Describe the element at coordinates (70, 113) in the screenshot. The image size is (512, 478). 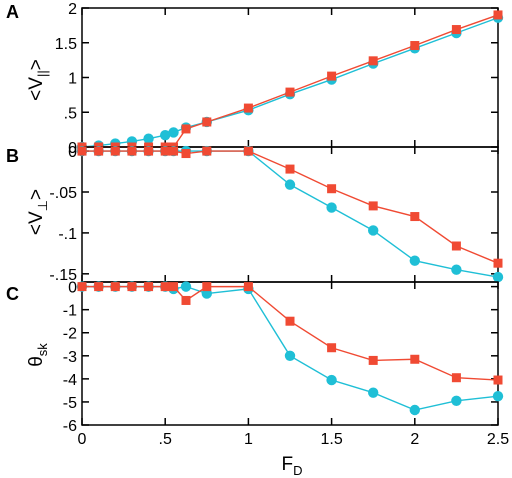
I see `y-tick-label: .5` at that location.